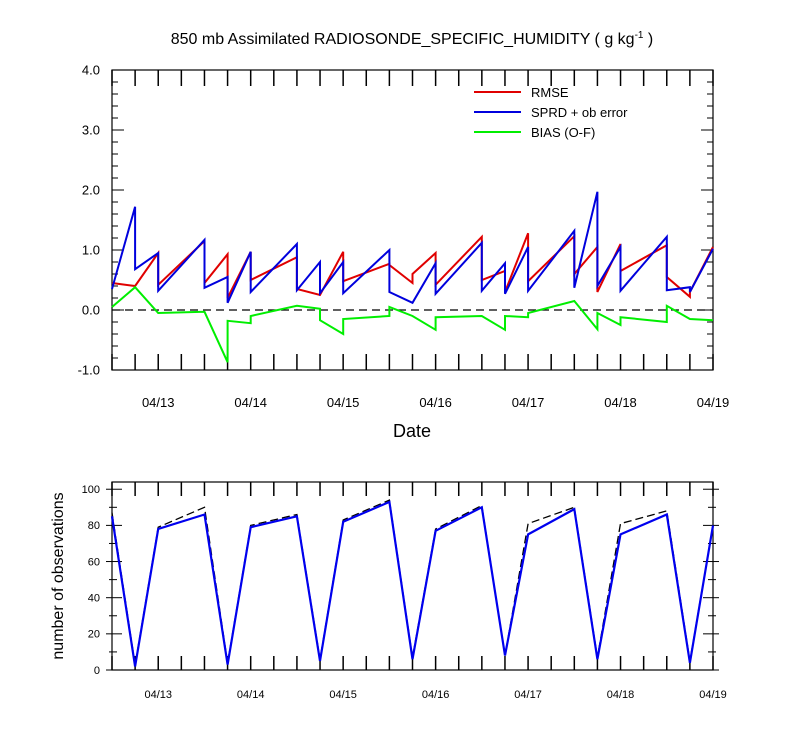 This screenshot has width=800, height=750. What do you see at coordinates (94, 526) in the screenshot?
I see `y-tick-label: 80` at bounding box center [94, 526].